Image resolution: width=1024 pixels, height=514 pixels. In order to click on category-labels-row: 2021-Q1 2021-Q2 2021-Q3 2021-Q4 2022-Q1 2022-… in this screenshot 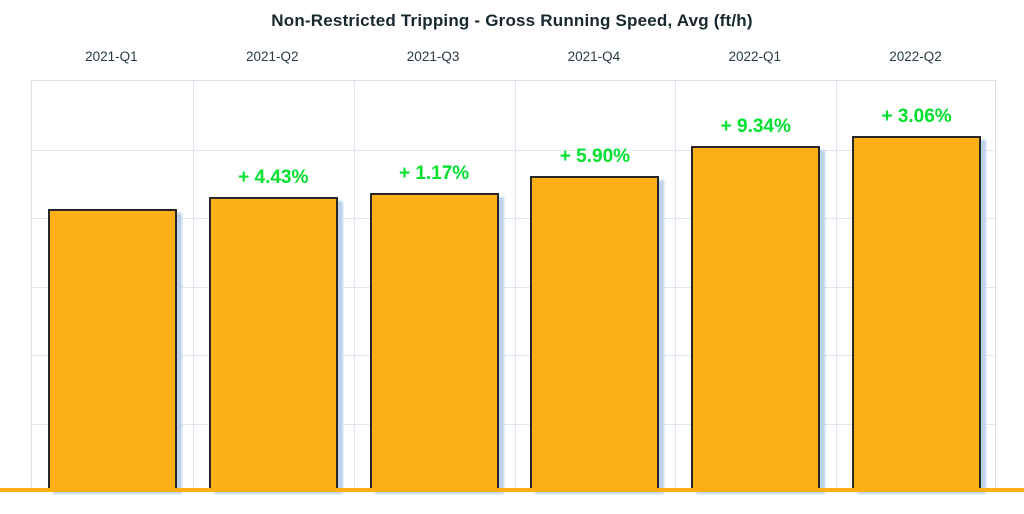, I will do `click(513, 56)`.